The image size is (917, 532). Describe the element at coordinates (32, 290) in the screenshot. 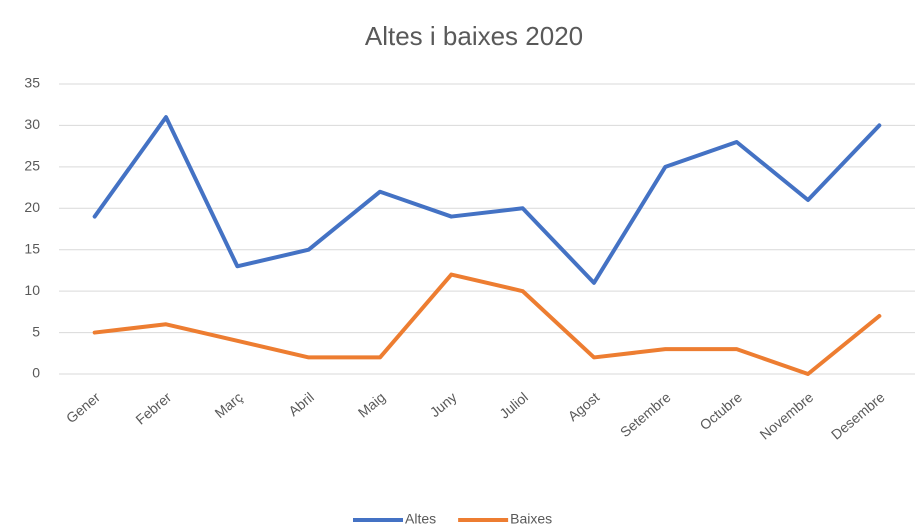

I see `y-tick-label: 10` at that location.